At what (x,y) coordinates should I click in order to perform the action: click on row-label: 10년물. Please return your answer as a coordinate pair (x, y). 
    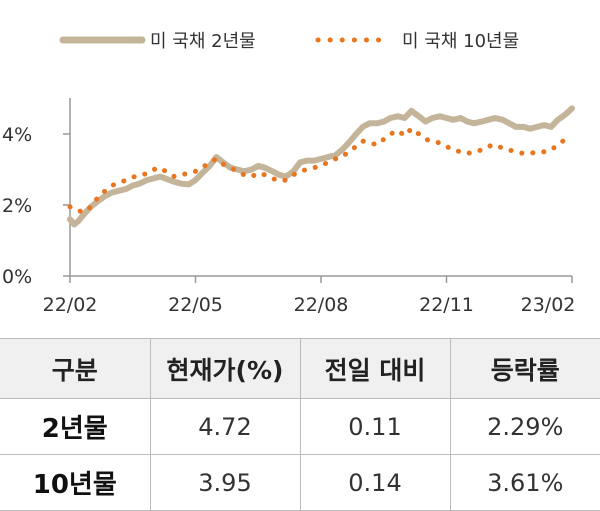
    Looking at the image, I should click on (74, 485).